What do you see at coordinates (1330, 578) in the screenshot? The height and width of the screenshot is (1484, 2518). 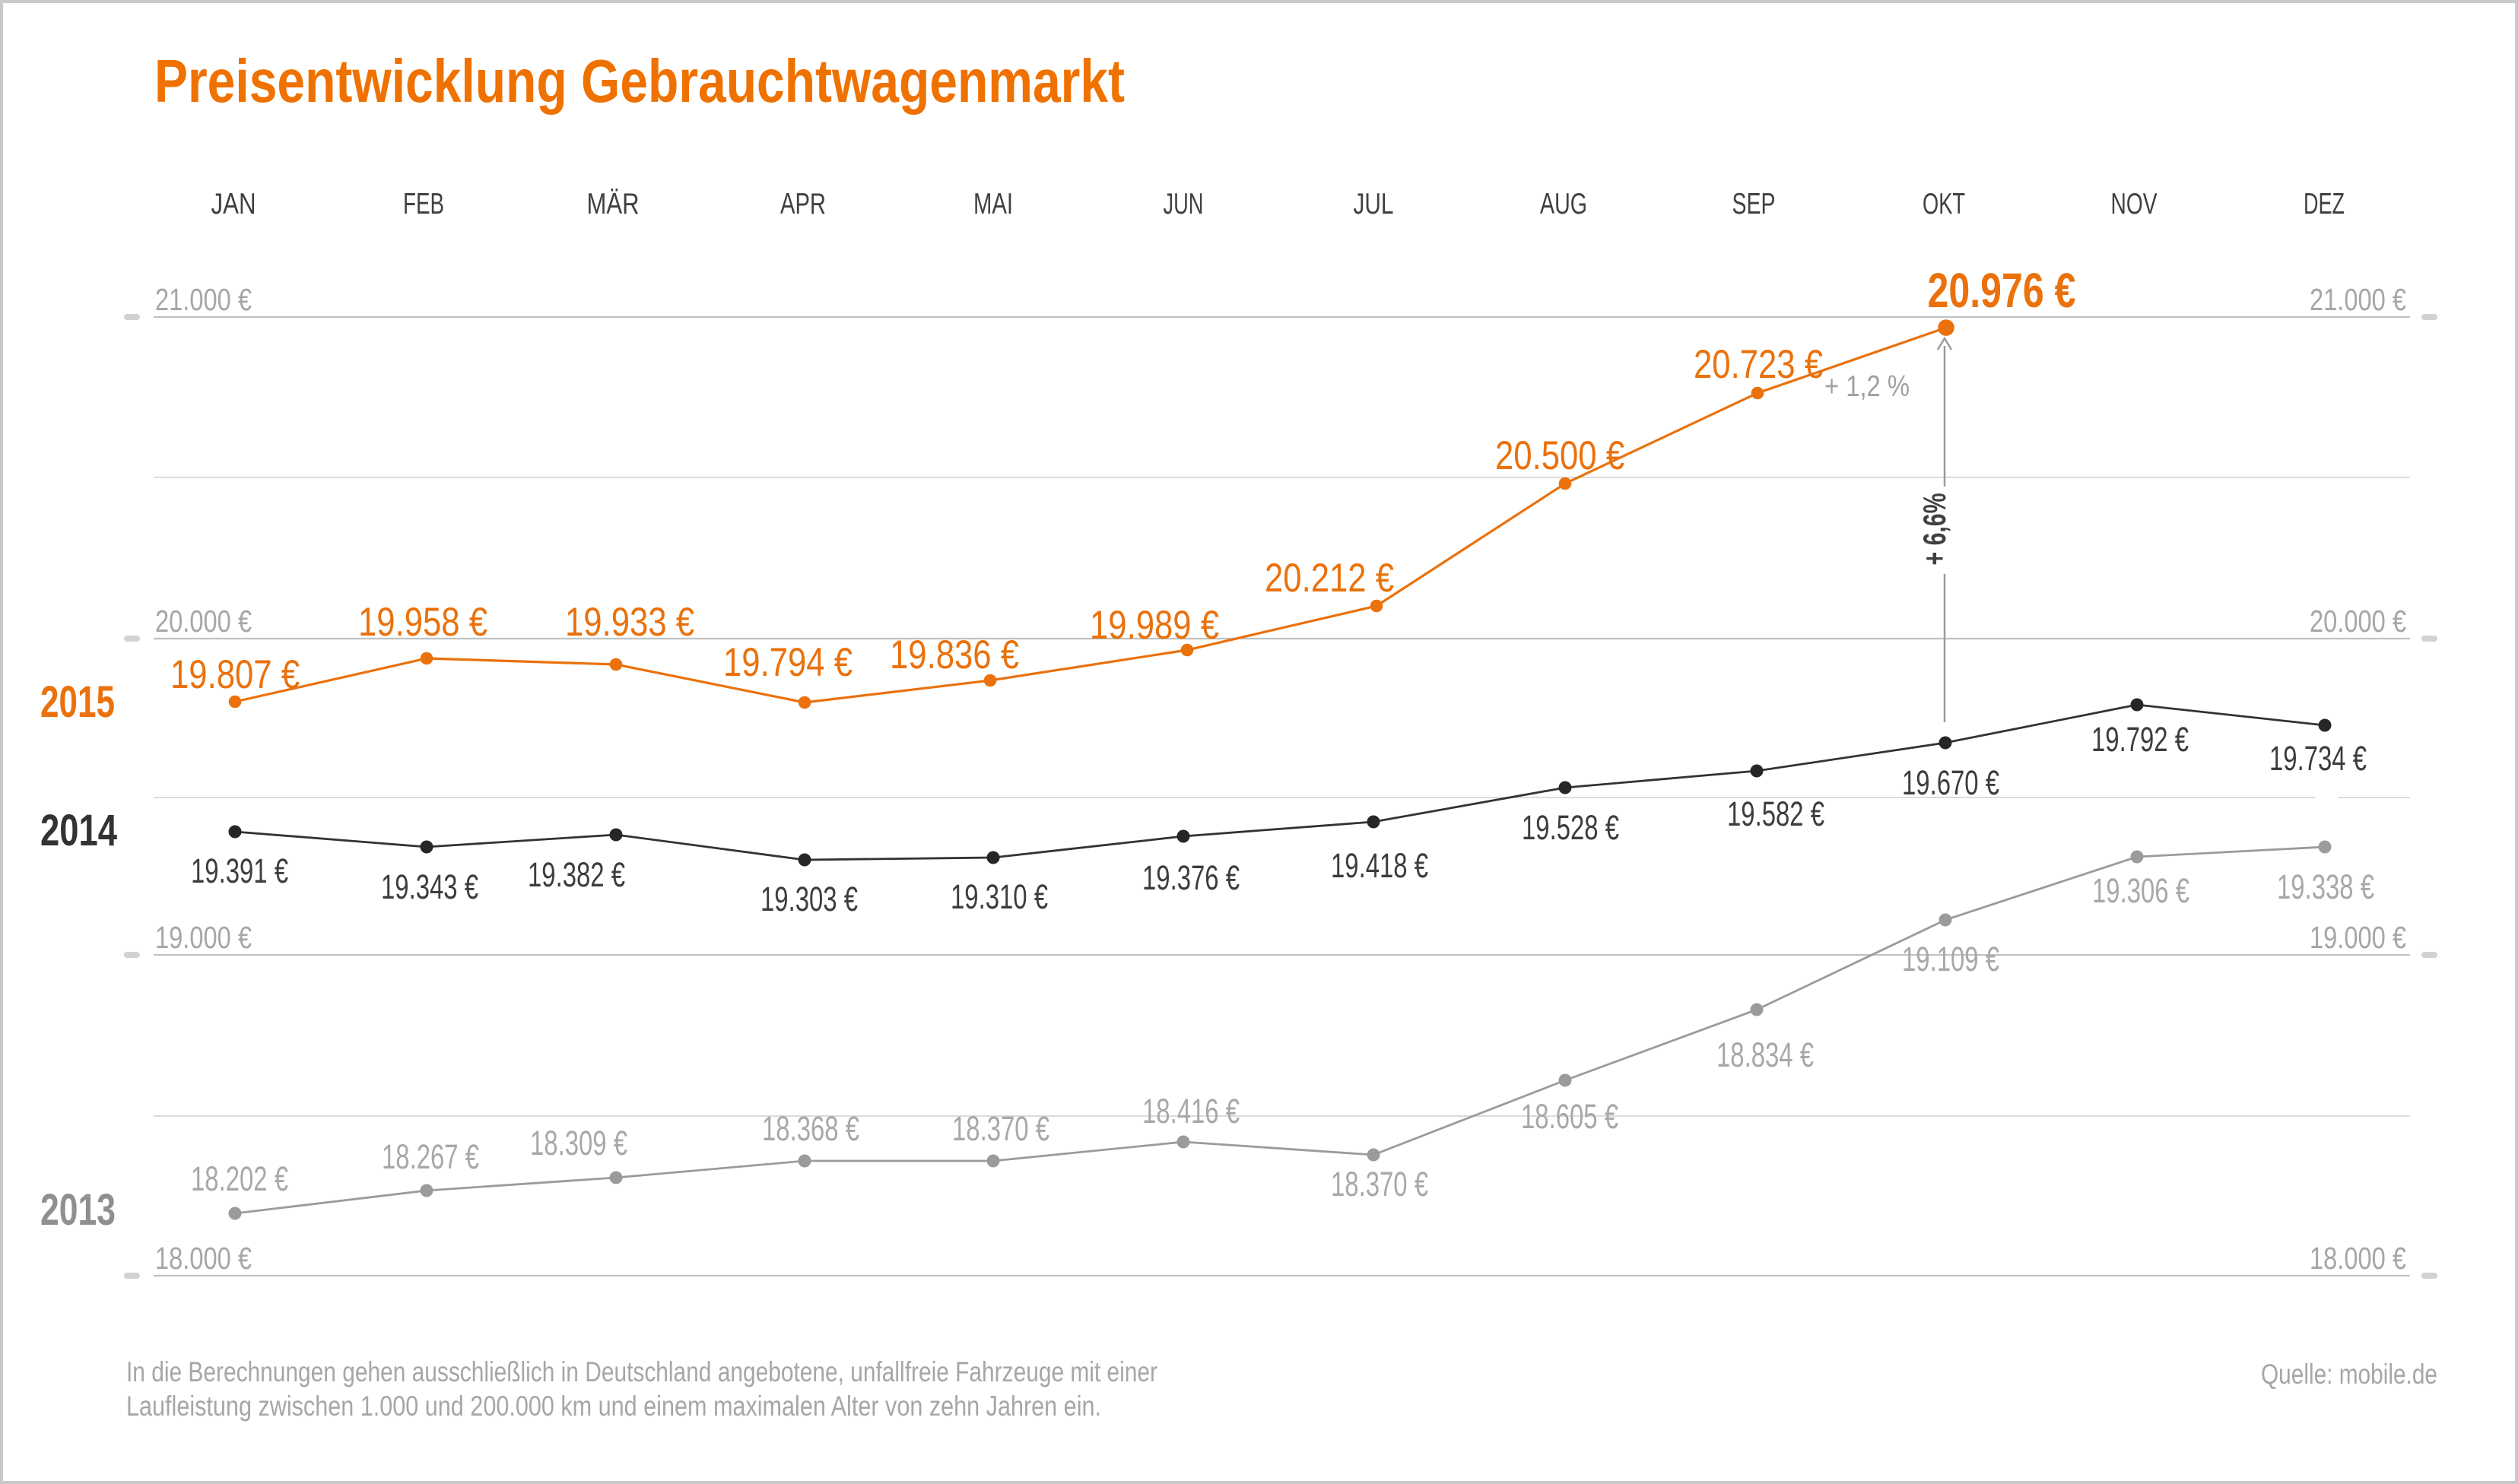 I see `svg-text: 20.212 €` at bounding box center [1330, 578].